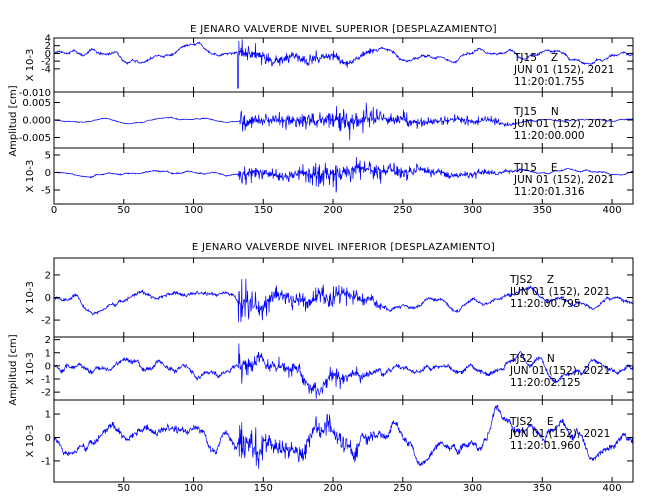  I want to click on station-label: TJS2 Z, so click(531, 280).